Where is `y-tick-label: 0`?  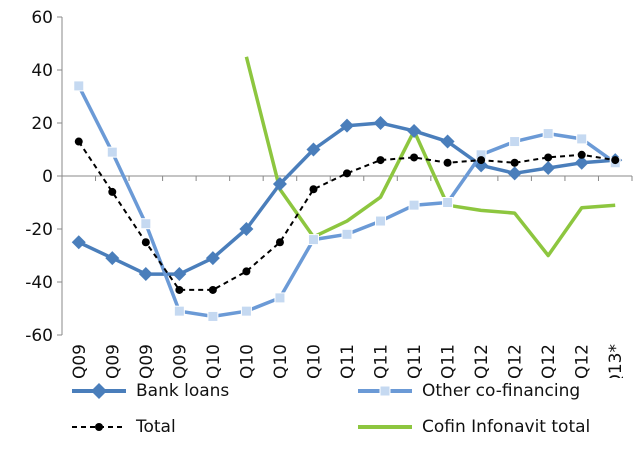
y-tick-label: 0 is located at coordinates (47, 177).